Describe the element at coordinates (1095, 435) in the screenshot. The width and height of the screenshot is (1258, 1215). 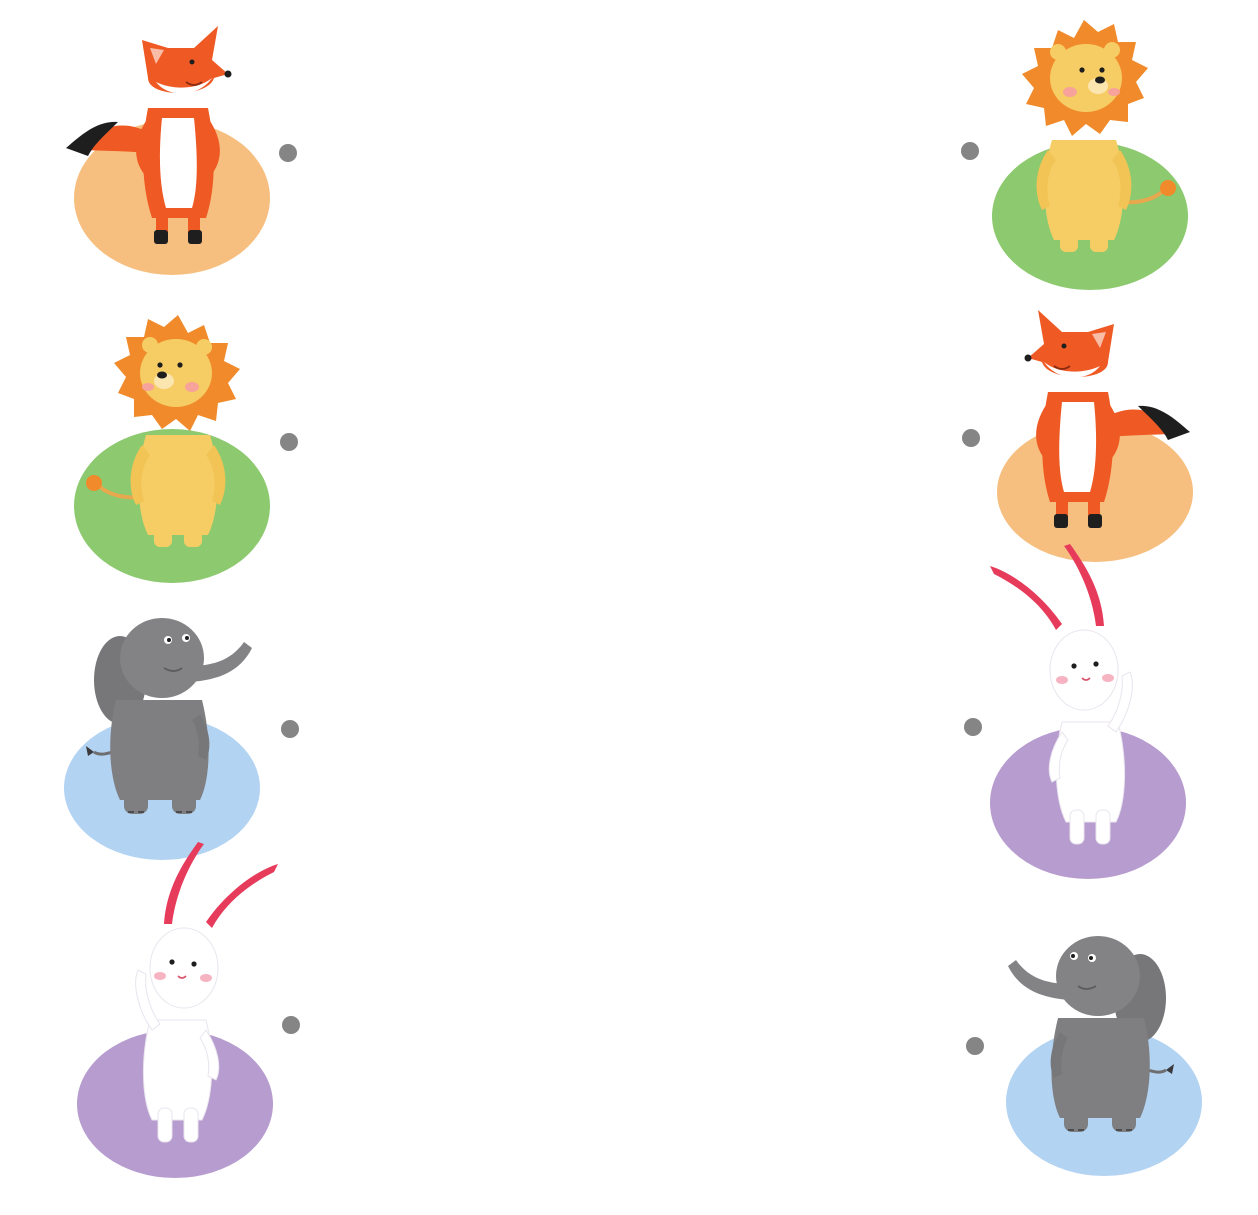
I see `right-item-fox` at that location.